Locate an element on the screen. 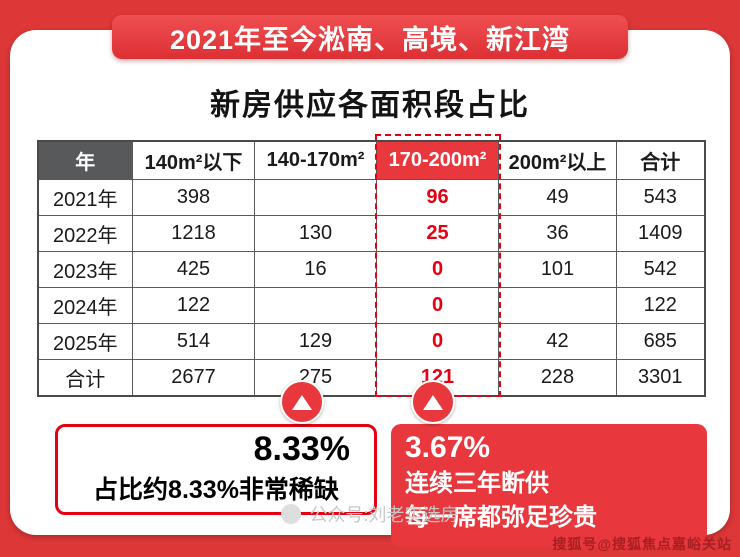 This screenshot has height=557, width=740. table-cell: 1218 is located at coordinates (193, 233).